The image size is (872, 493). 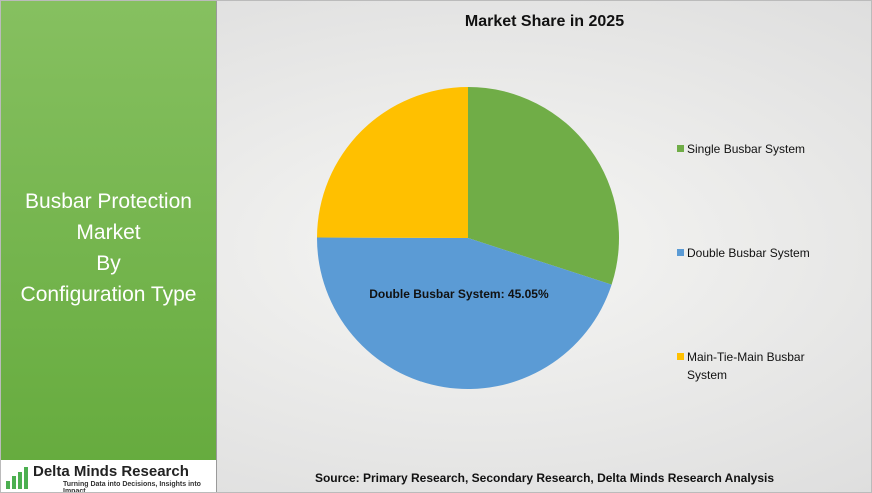 What do you see at coordinates (111, 471) in the screenshot?
I see `logo-name: Delta Minds Research` at bounding box center [111, 471].